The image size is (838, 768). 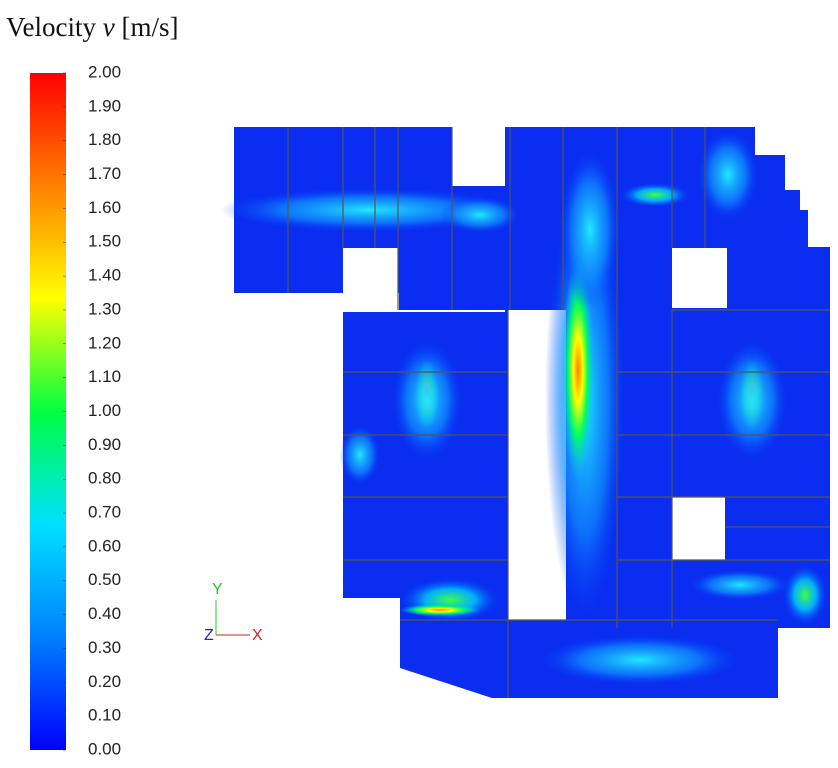 I want to click on axis-triad: Y Z X, so click(x=233, y=612).